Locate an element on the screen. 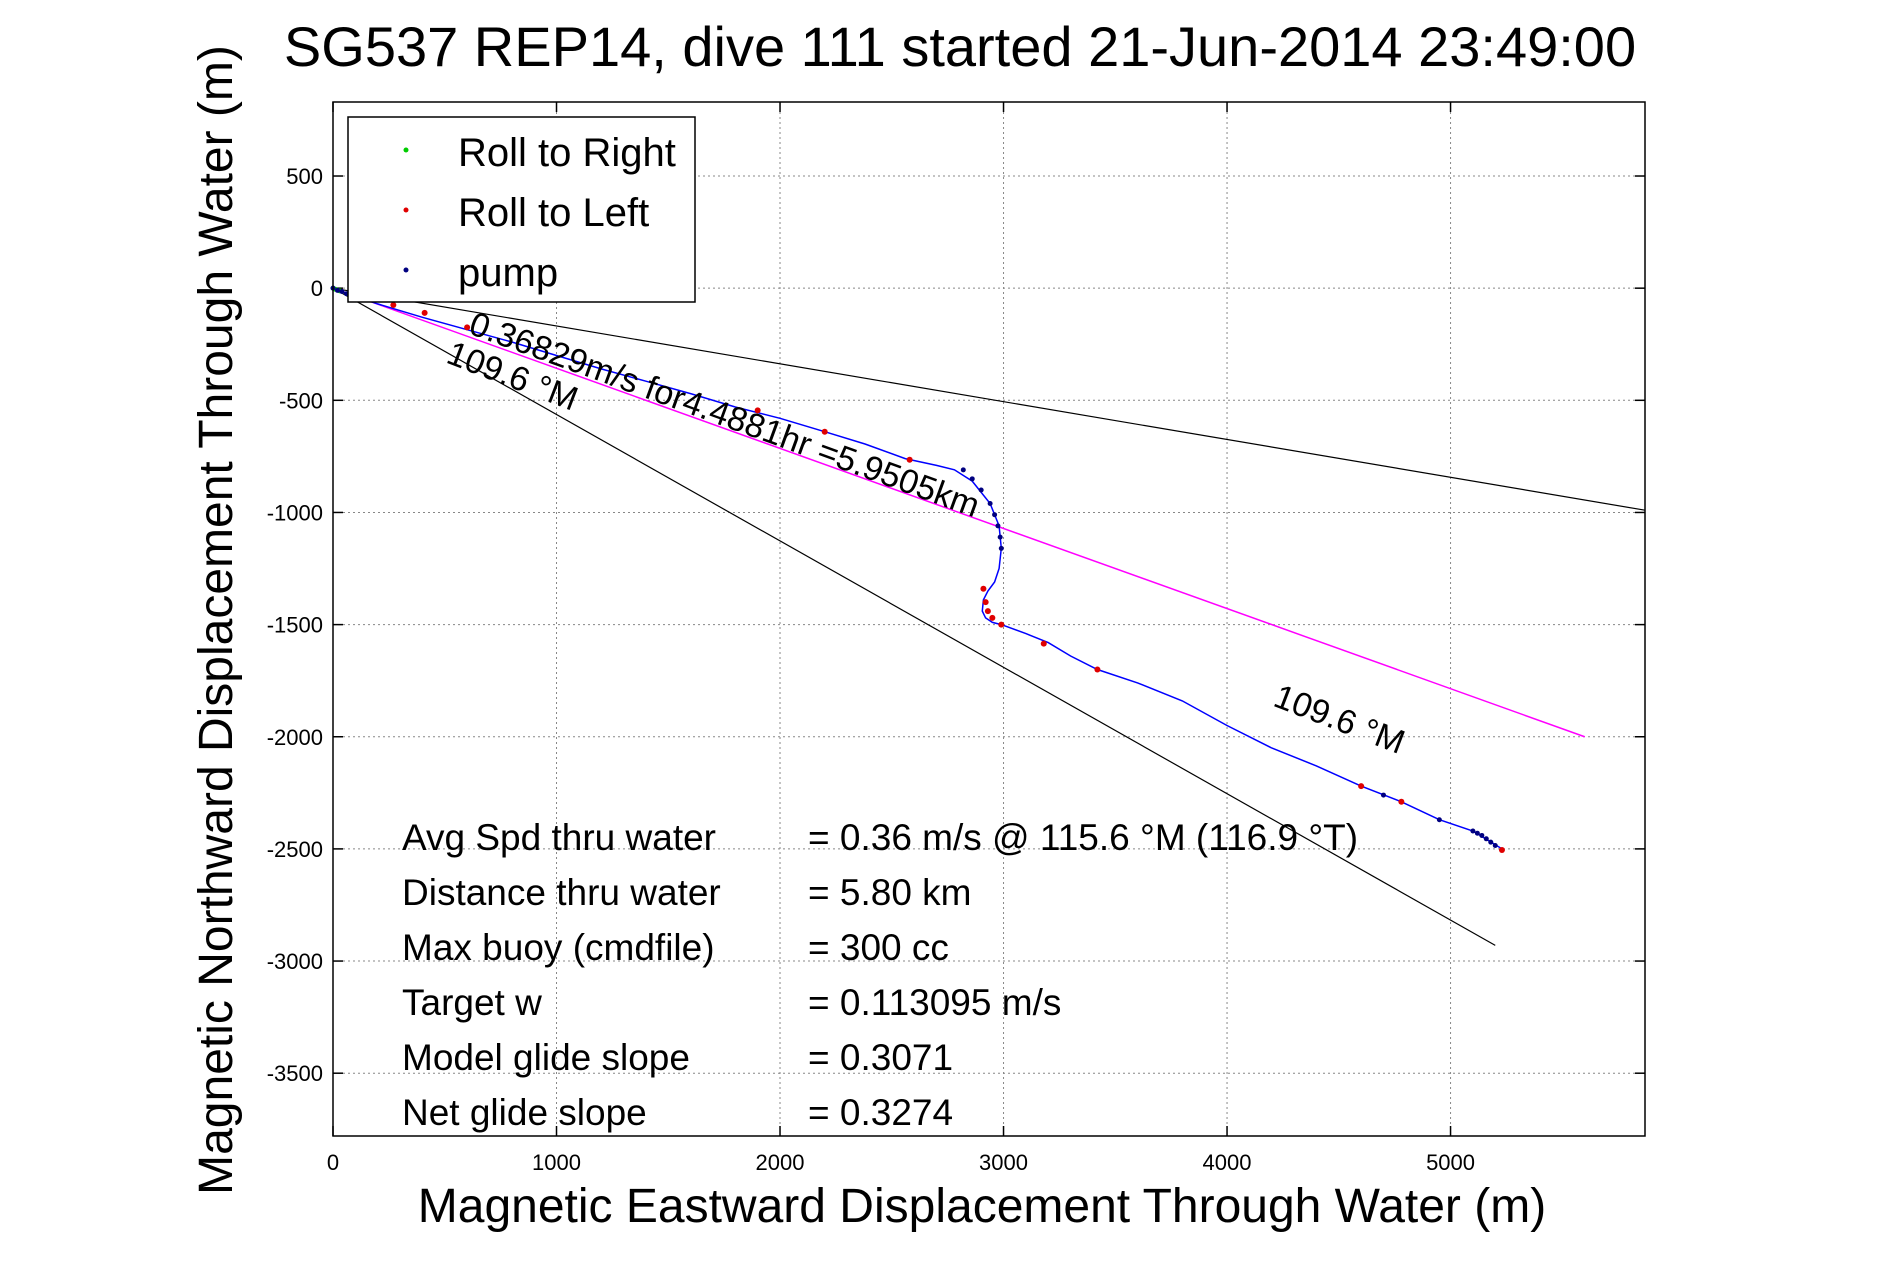 The height and width of the screenshot is (1267, 1891). stat-value: = 0.113095 m/s is located at coordinates (934, 1002).